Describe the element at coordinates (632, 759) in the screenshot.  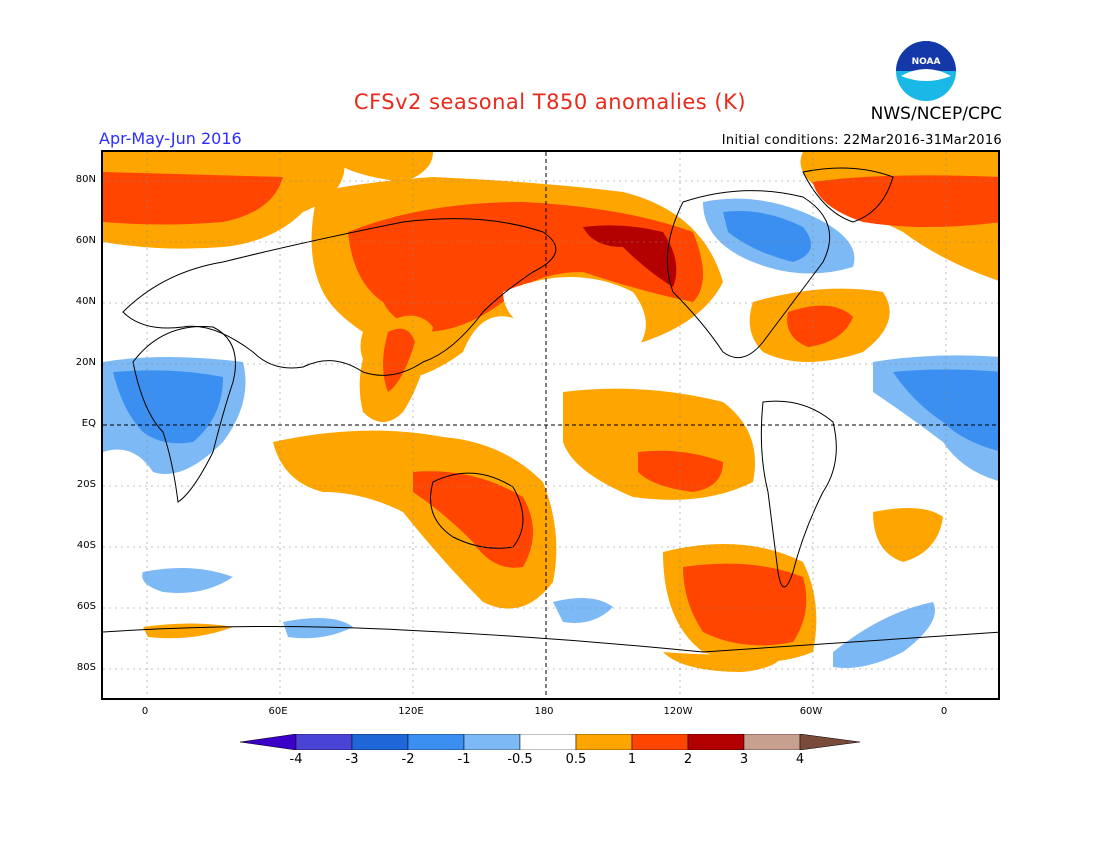
I see `colorbar-label-1: 1` at that location.